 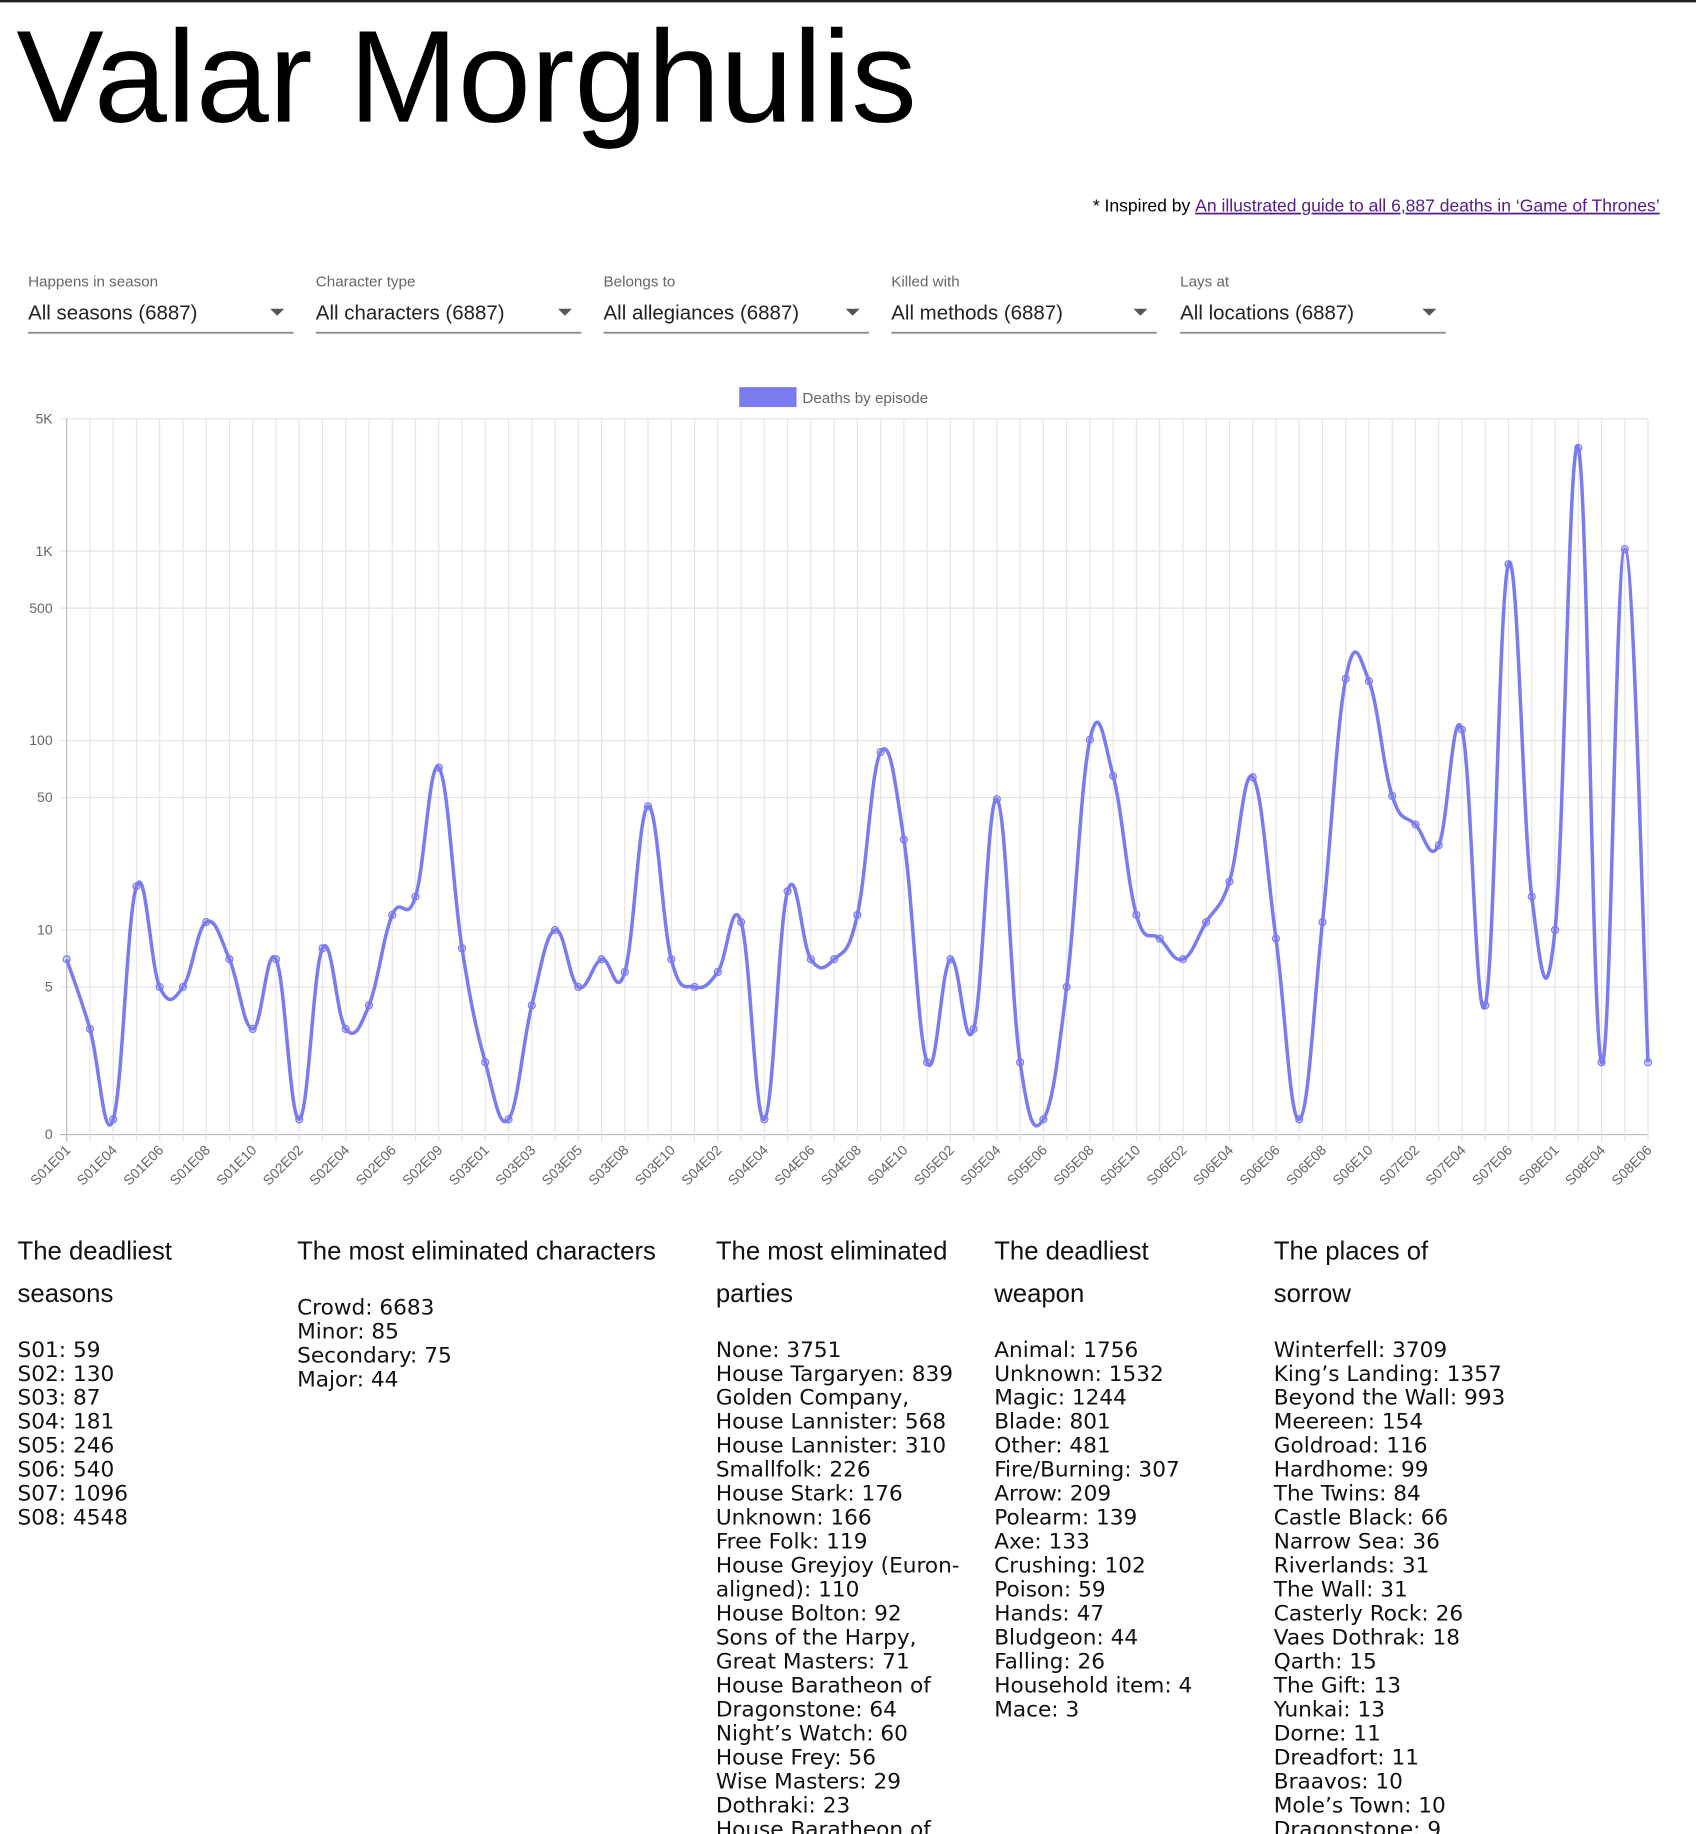 What do you see at coordinates (1087, 1470) in the screenshot?
I see `stats-item: Fire/Burning: 307` at bounding box center [1087, 1470].